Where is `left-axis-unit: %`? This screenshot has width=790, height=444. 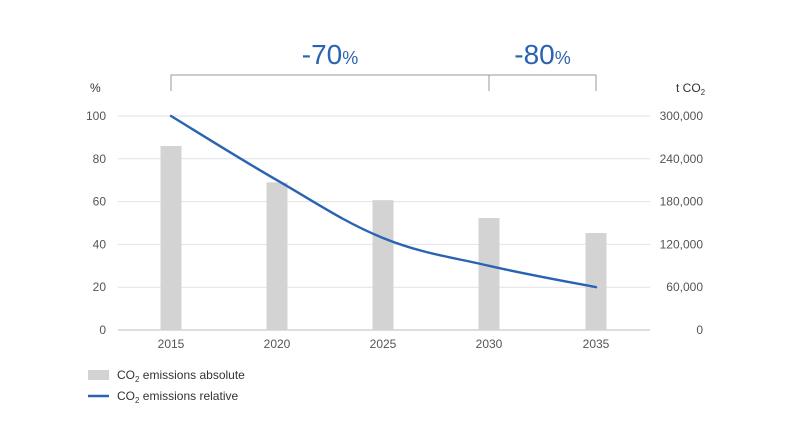 left-axis-unit: % is located at coordinates (95, 88).